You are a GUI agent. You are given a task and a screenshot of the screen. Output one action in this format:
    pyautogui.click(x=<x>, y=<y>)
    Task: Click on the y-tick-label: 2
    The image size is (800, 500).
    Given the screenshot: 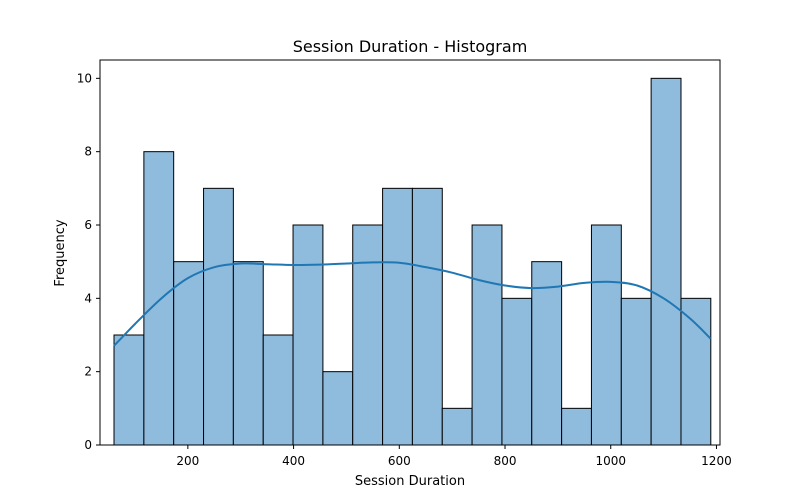 What is the action you would take?
    pyautogui.click(x=88, y=372)
    